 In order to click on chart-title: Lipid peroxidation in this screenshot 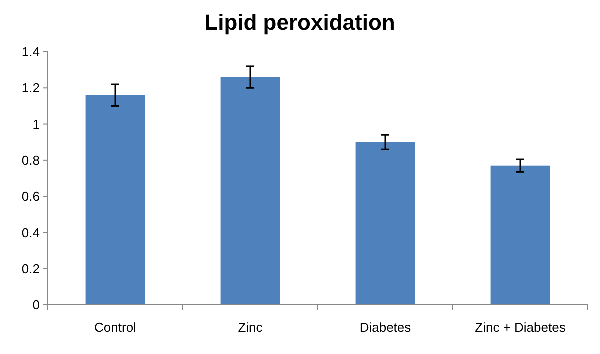, I will do `click(300, 22)`.